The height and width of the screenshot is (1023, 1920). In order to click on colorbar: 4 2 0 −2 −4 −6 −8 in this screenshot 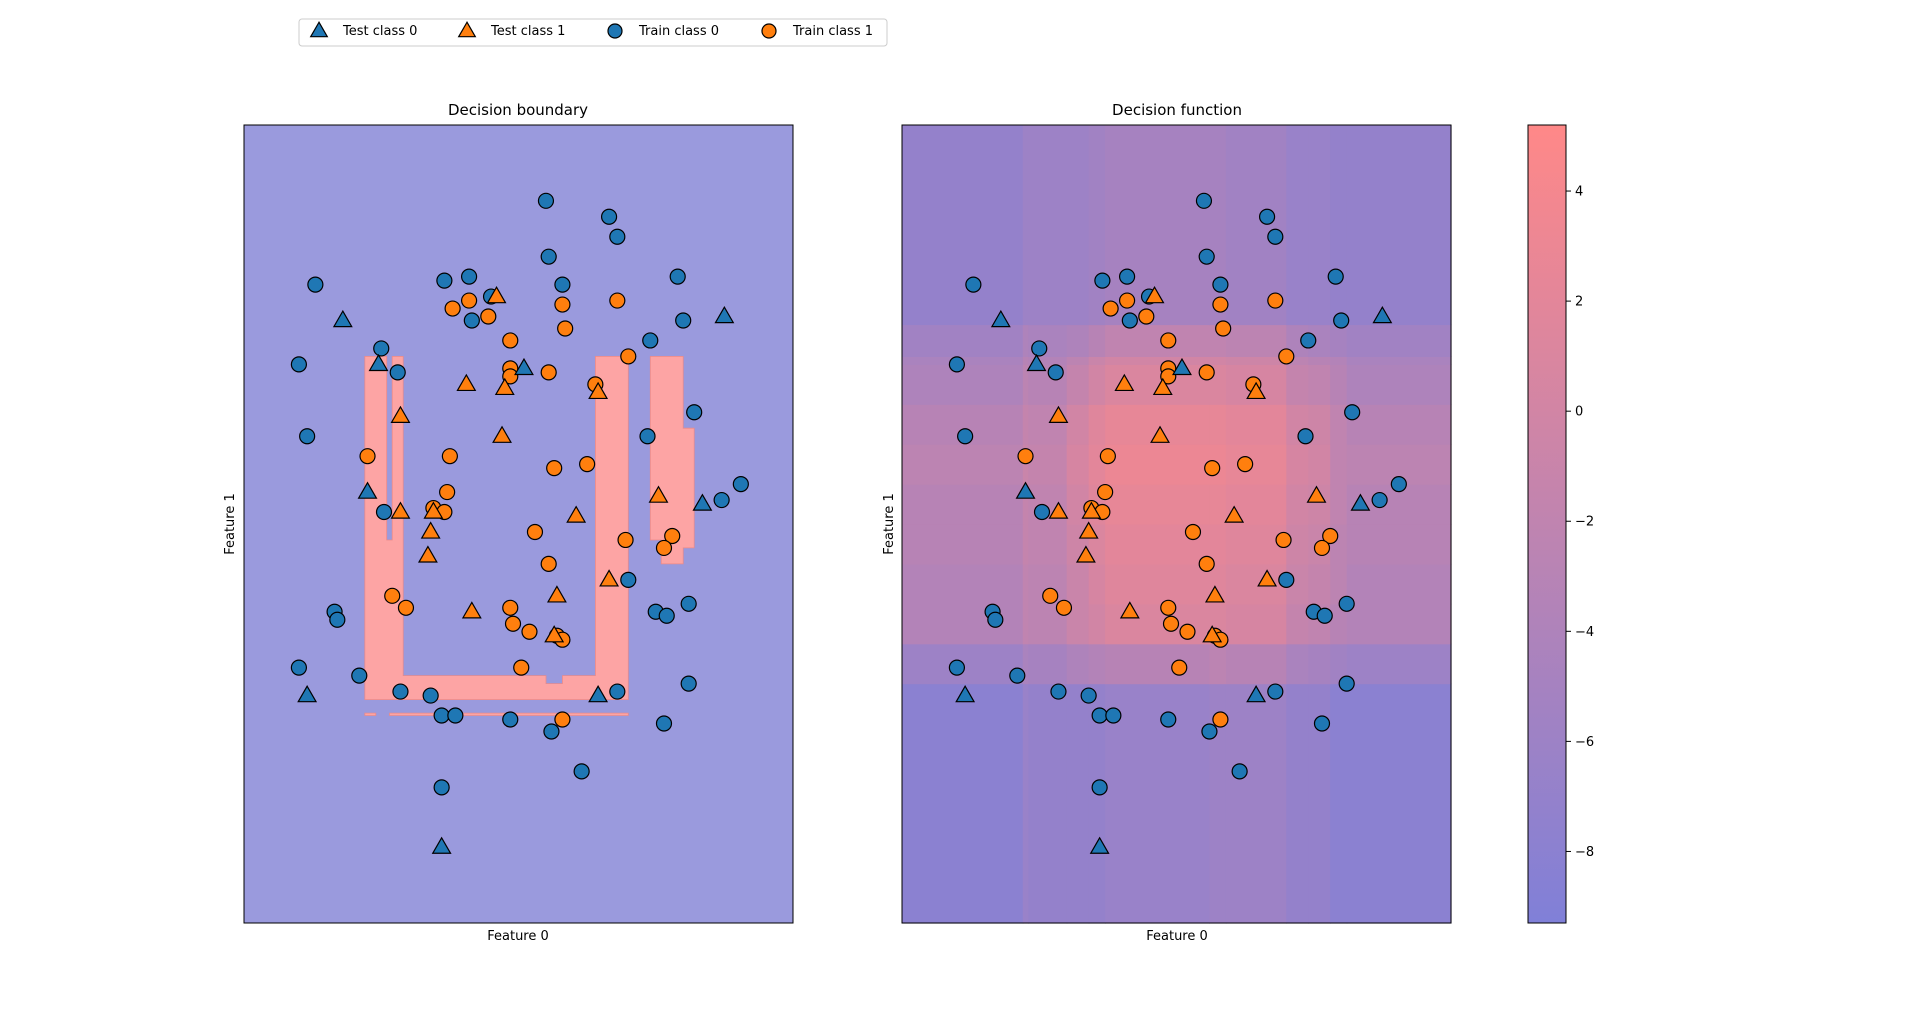, I will do `click(1560, 524)`.